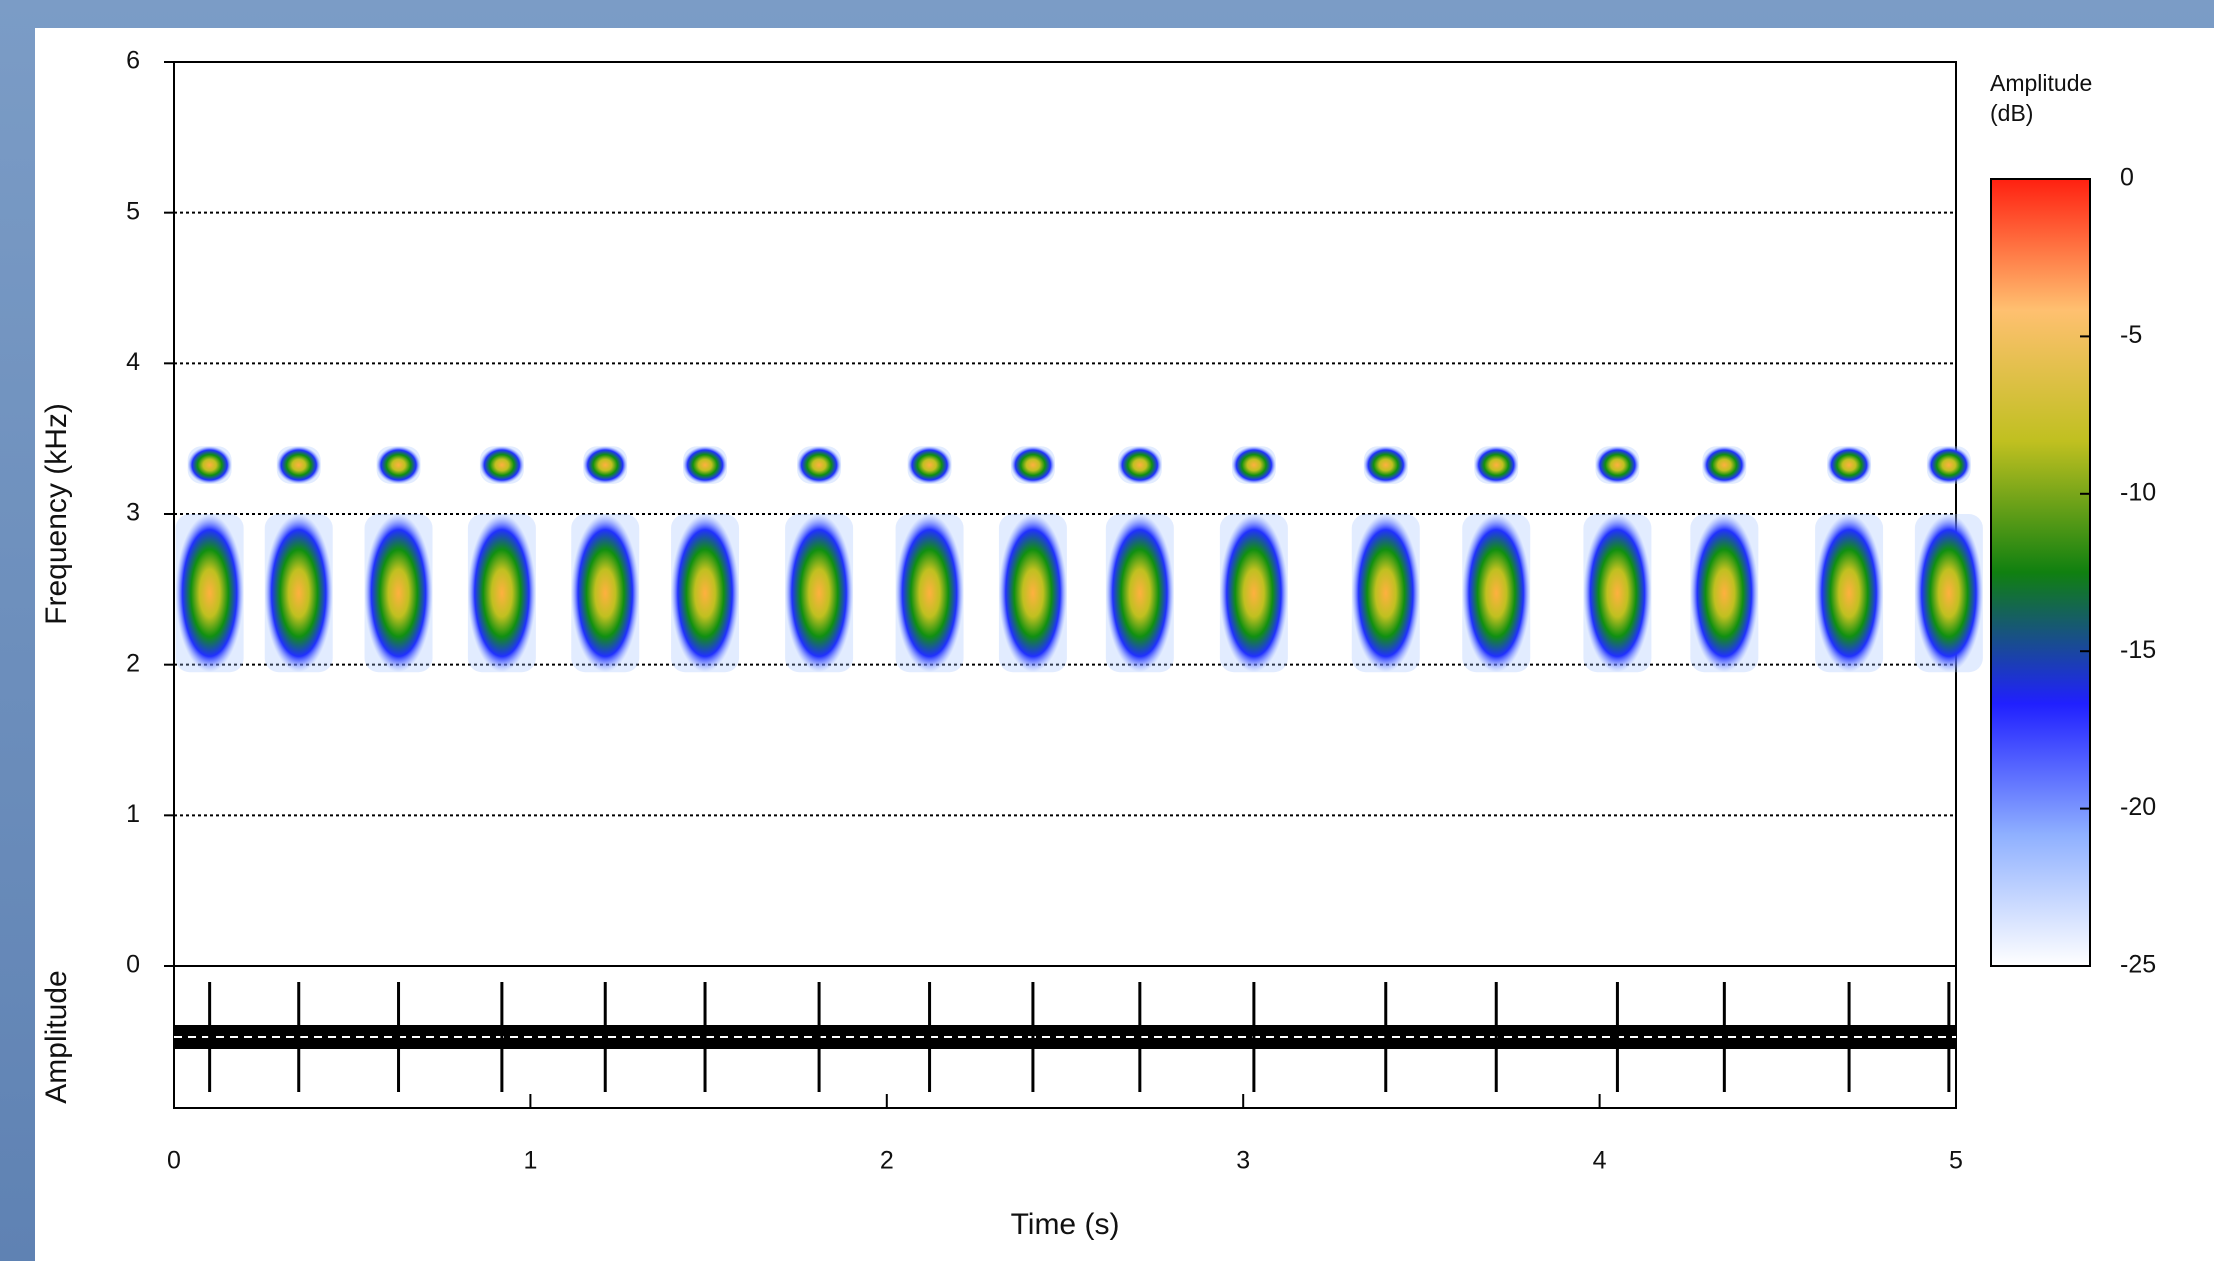 This screenshot has height=1261, width=2214. I want to click on y-tick-label: 6, so click(133, 61).